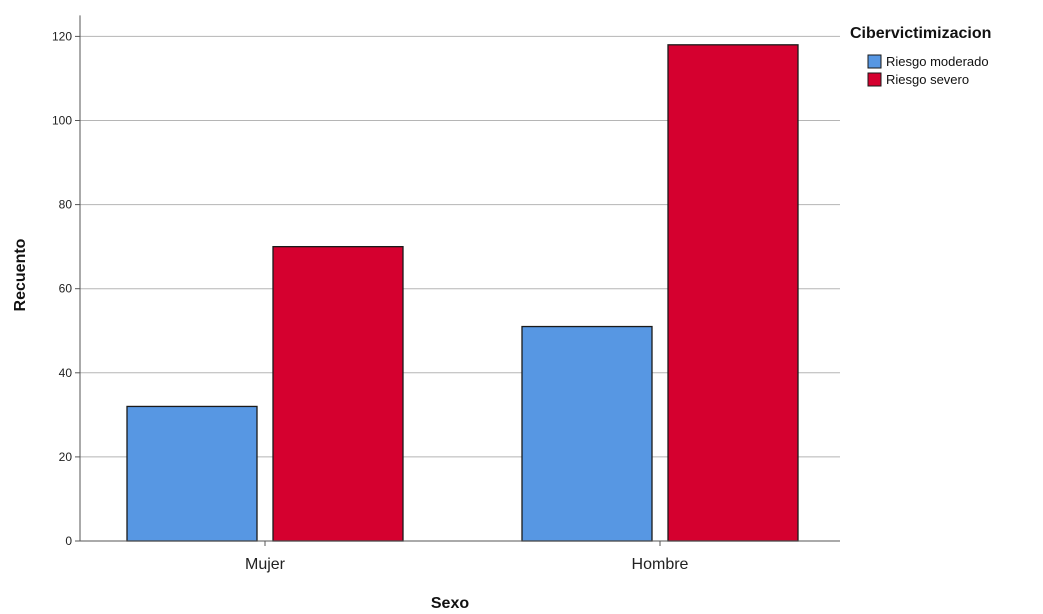  I want to click on y-tick-label: 60, so click(66, 289).